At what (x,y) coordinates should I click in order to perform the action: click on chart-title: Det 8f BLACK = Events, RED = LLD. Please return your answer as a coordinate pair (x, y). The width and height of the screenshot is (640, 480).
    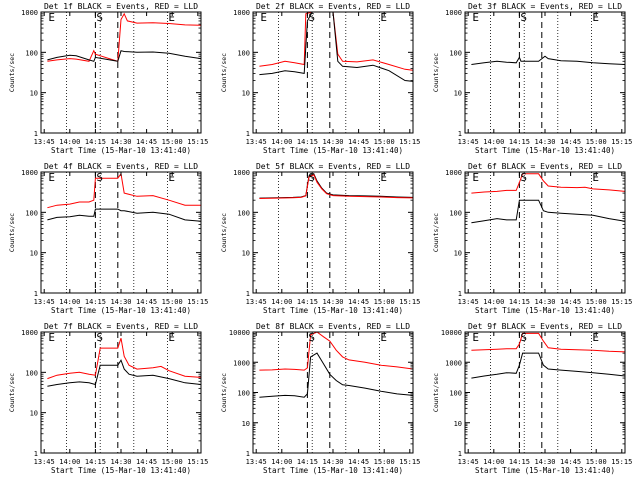
    Looking at the image, I should click on (333, 326).